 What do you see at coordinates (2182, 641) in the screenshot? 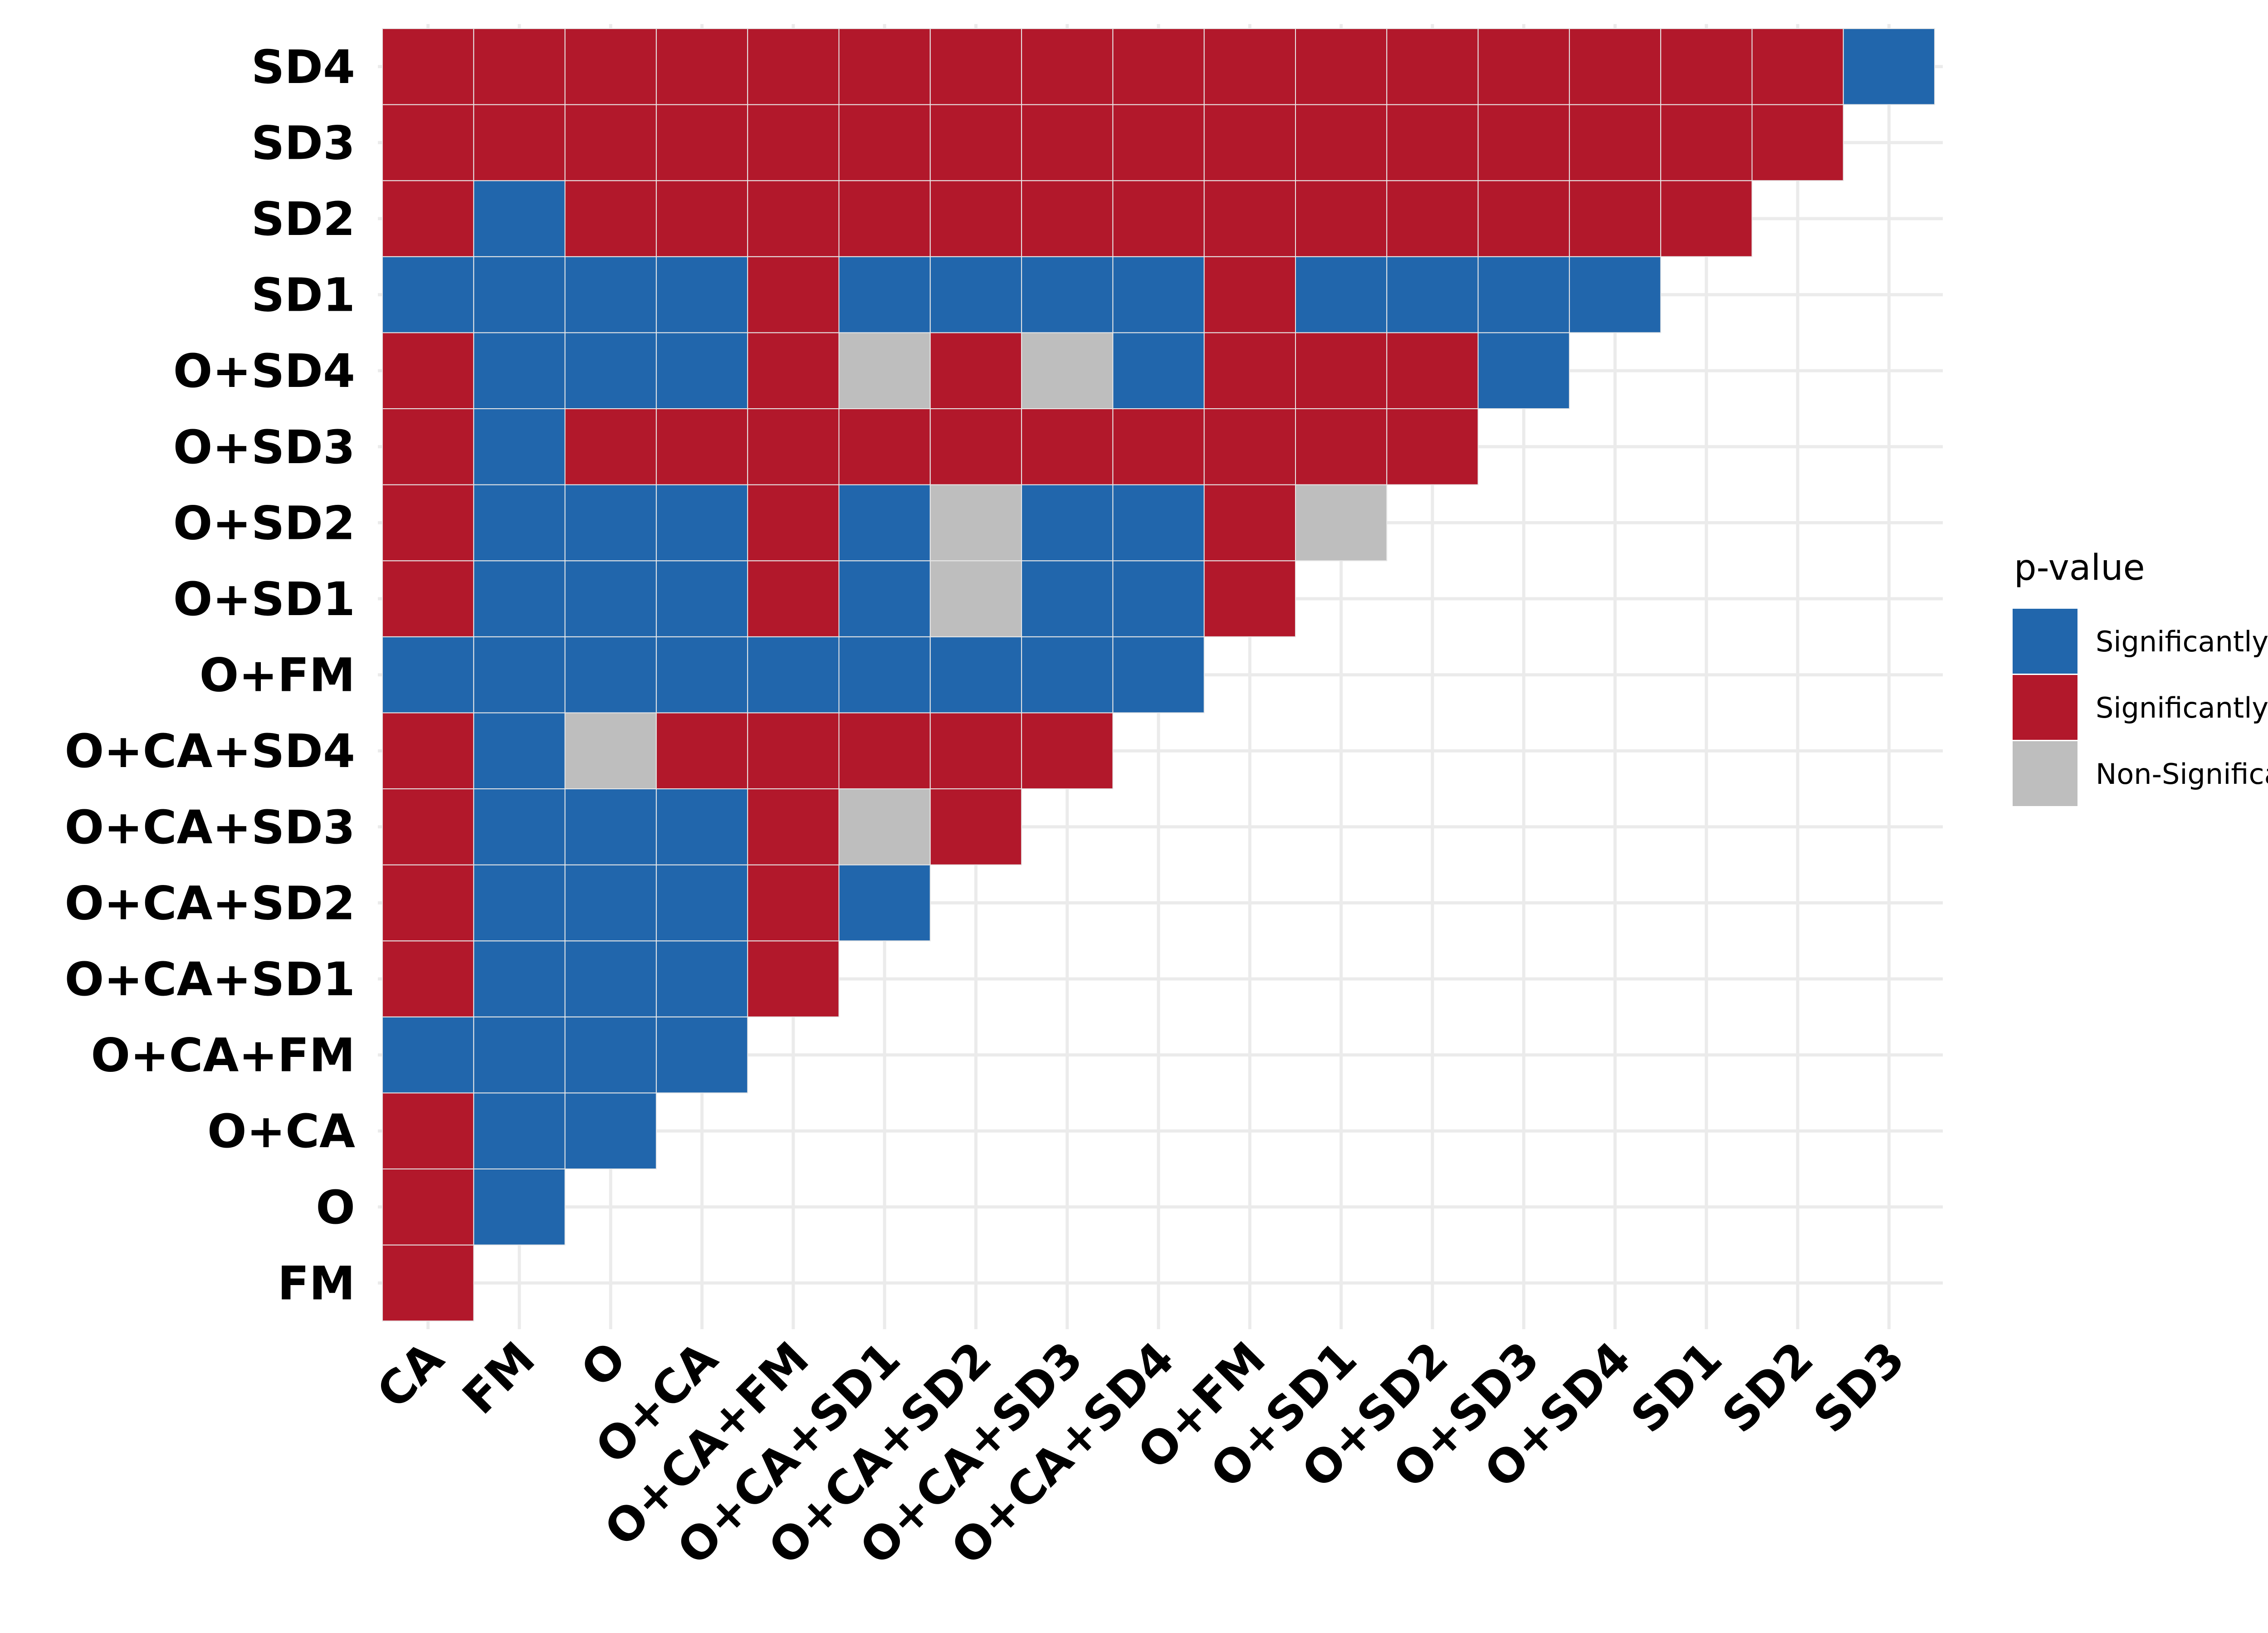
I see `legend-label: Significantly Higher` at bounding box center [2182, 641].